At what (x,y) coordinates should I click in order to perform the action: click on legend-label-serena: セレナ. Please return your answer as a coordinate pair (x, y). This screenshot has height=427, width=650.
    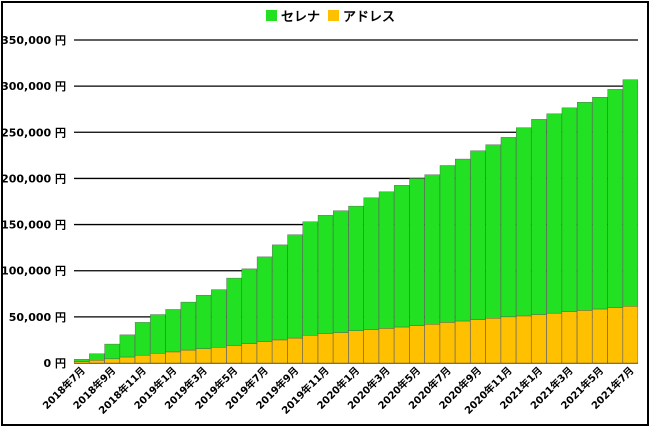
    Looking at the image, I should click on (300, 17).